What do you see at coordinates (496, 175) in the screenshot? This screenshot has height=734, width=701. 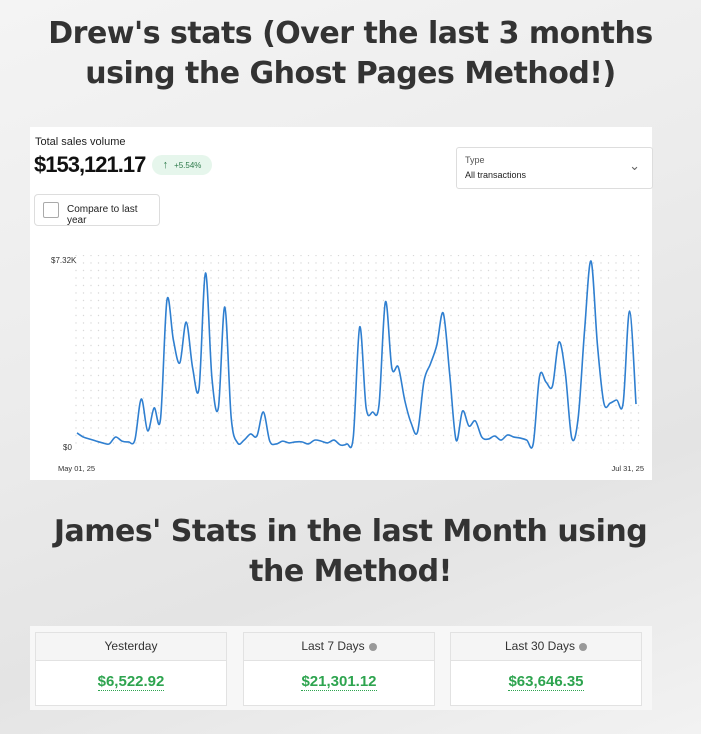 I see `type-value: All transactions` at bounding box center [496, 175].